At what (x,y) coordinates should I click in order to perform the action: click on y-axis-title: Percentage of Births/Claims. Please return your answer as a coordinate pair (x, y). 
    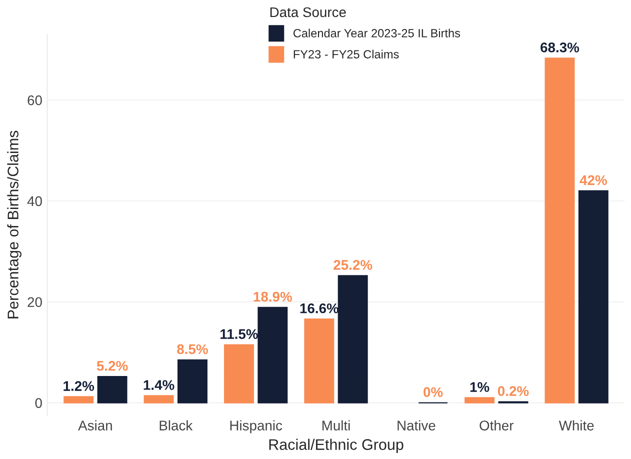
    Looking at the image, I should click on (14, 224).